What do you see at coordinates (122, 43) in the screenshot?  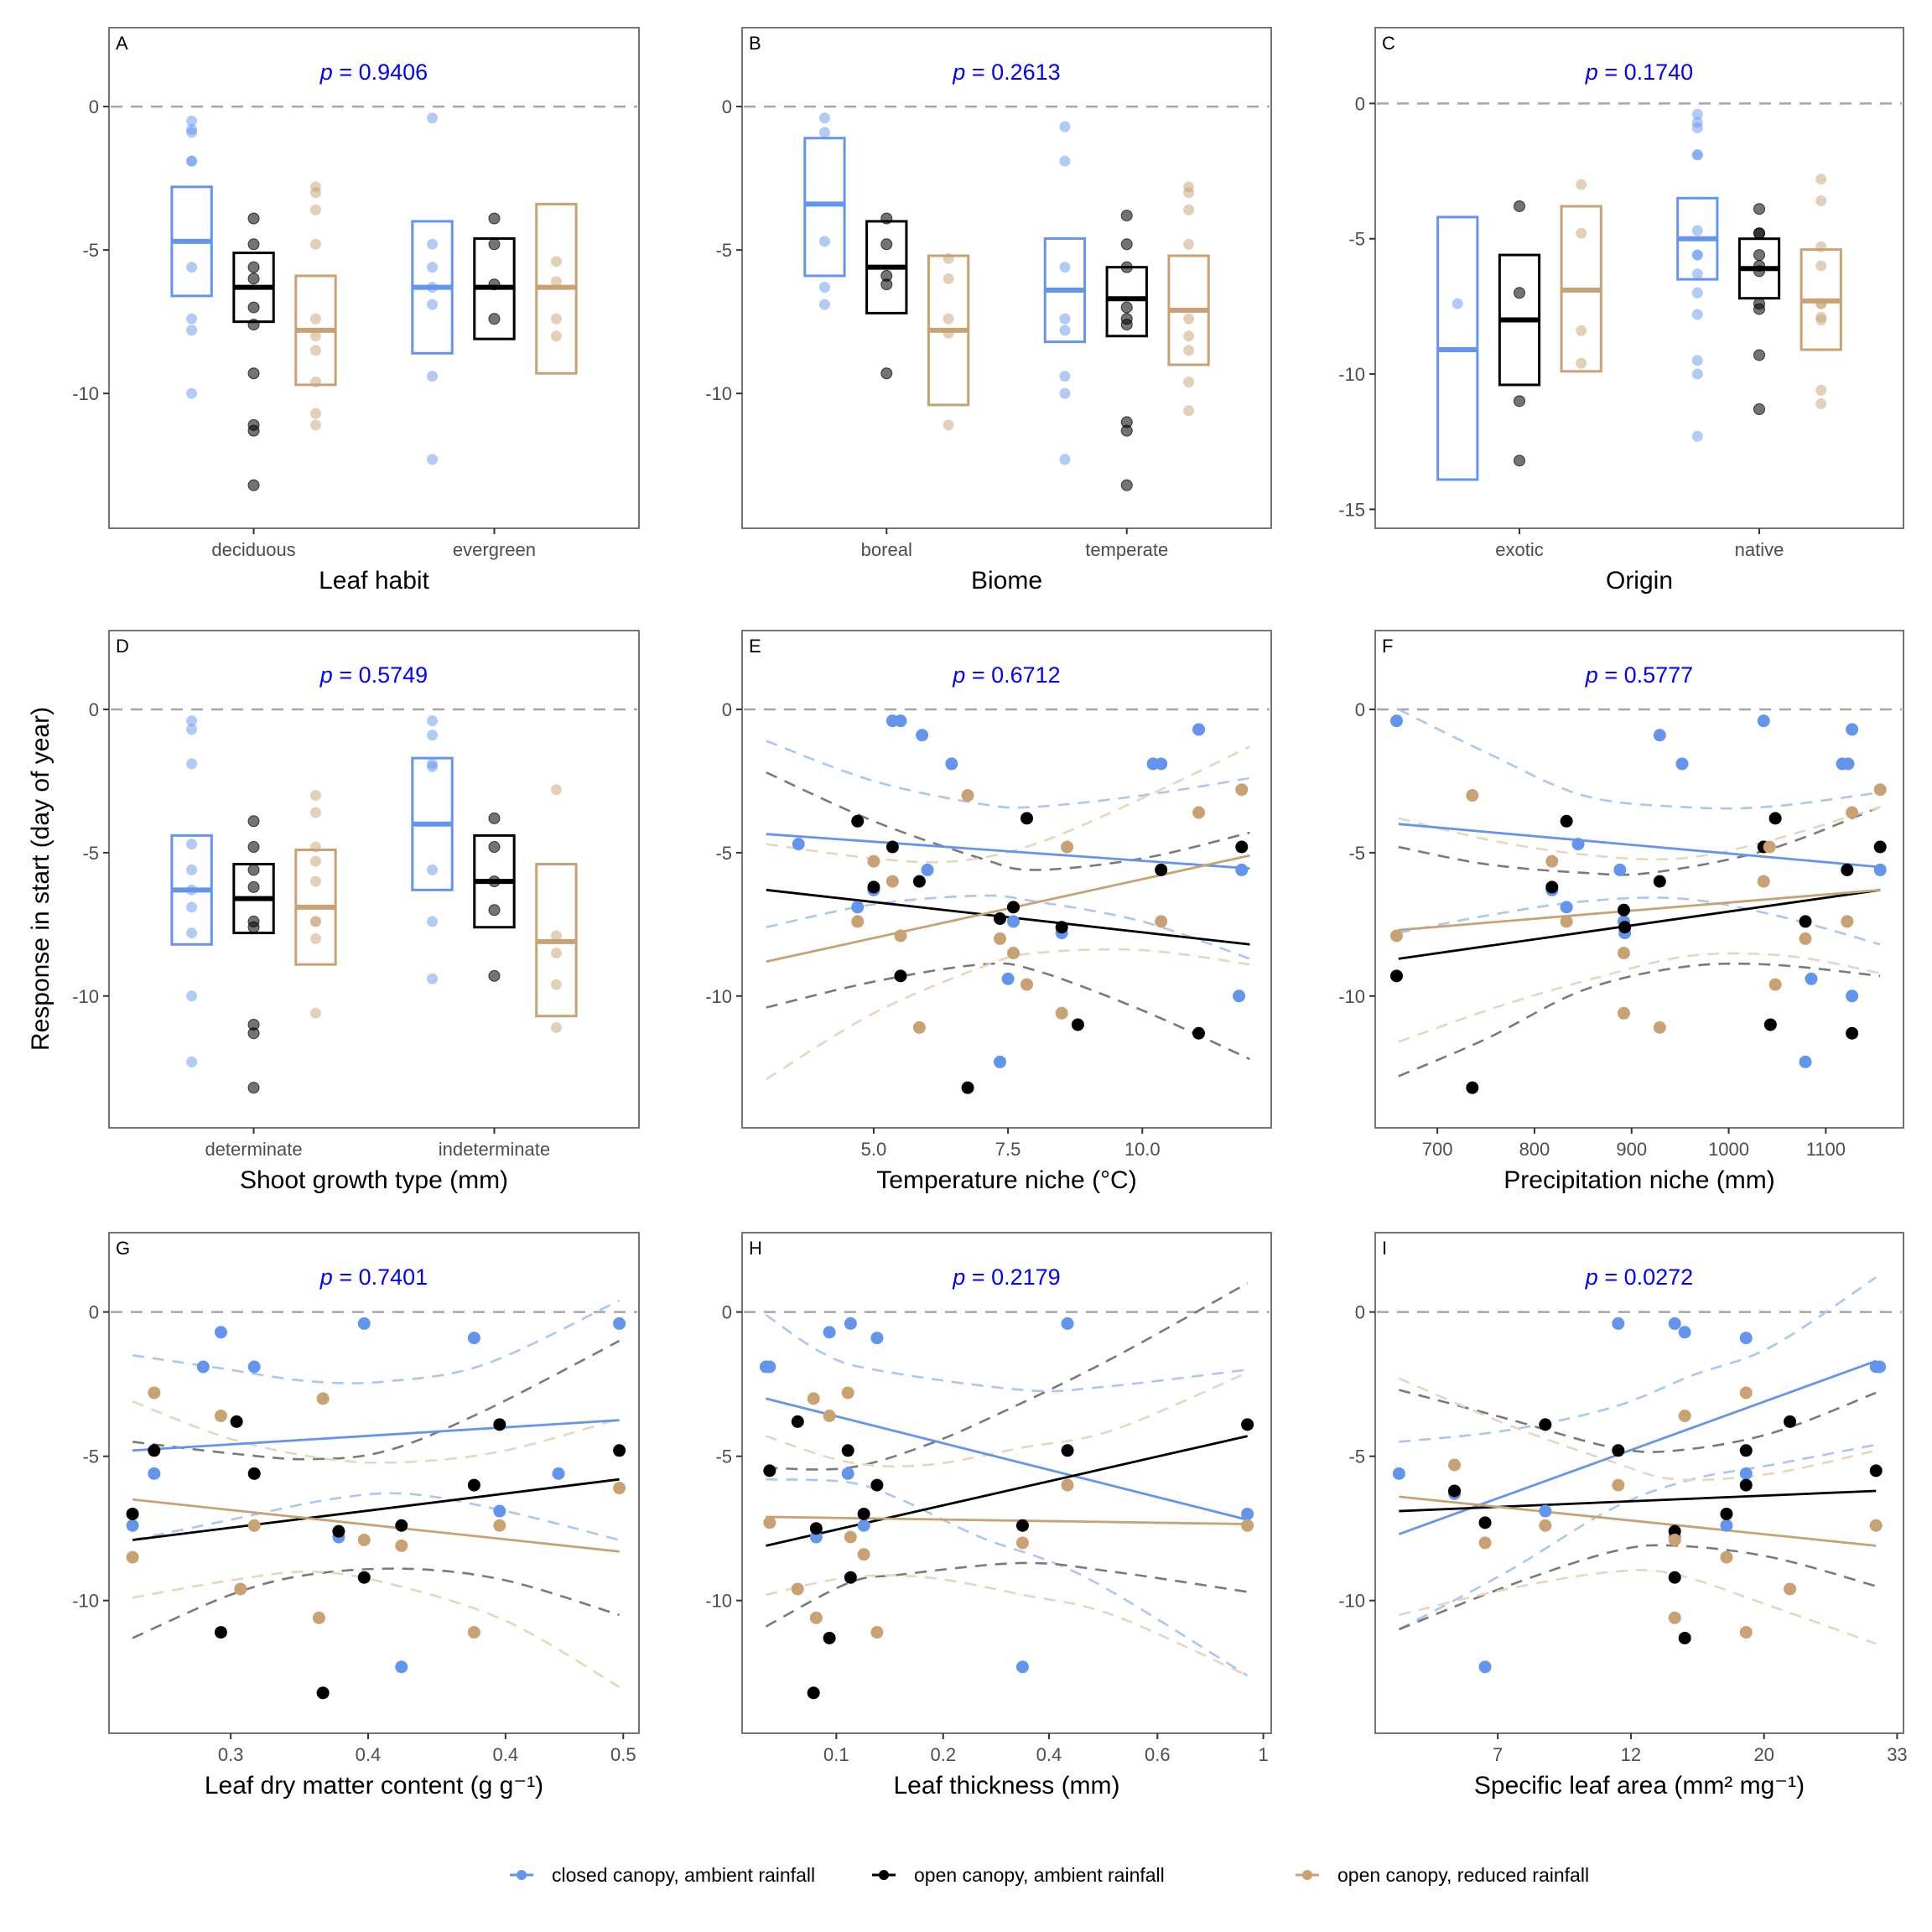 I see `panel-tag: A` at bounding box center [122, 43].